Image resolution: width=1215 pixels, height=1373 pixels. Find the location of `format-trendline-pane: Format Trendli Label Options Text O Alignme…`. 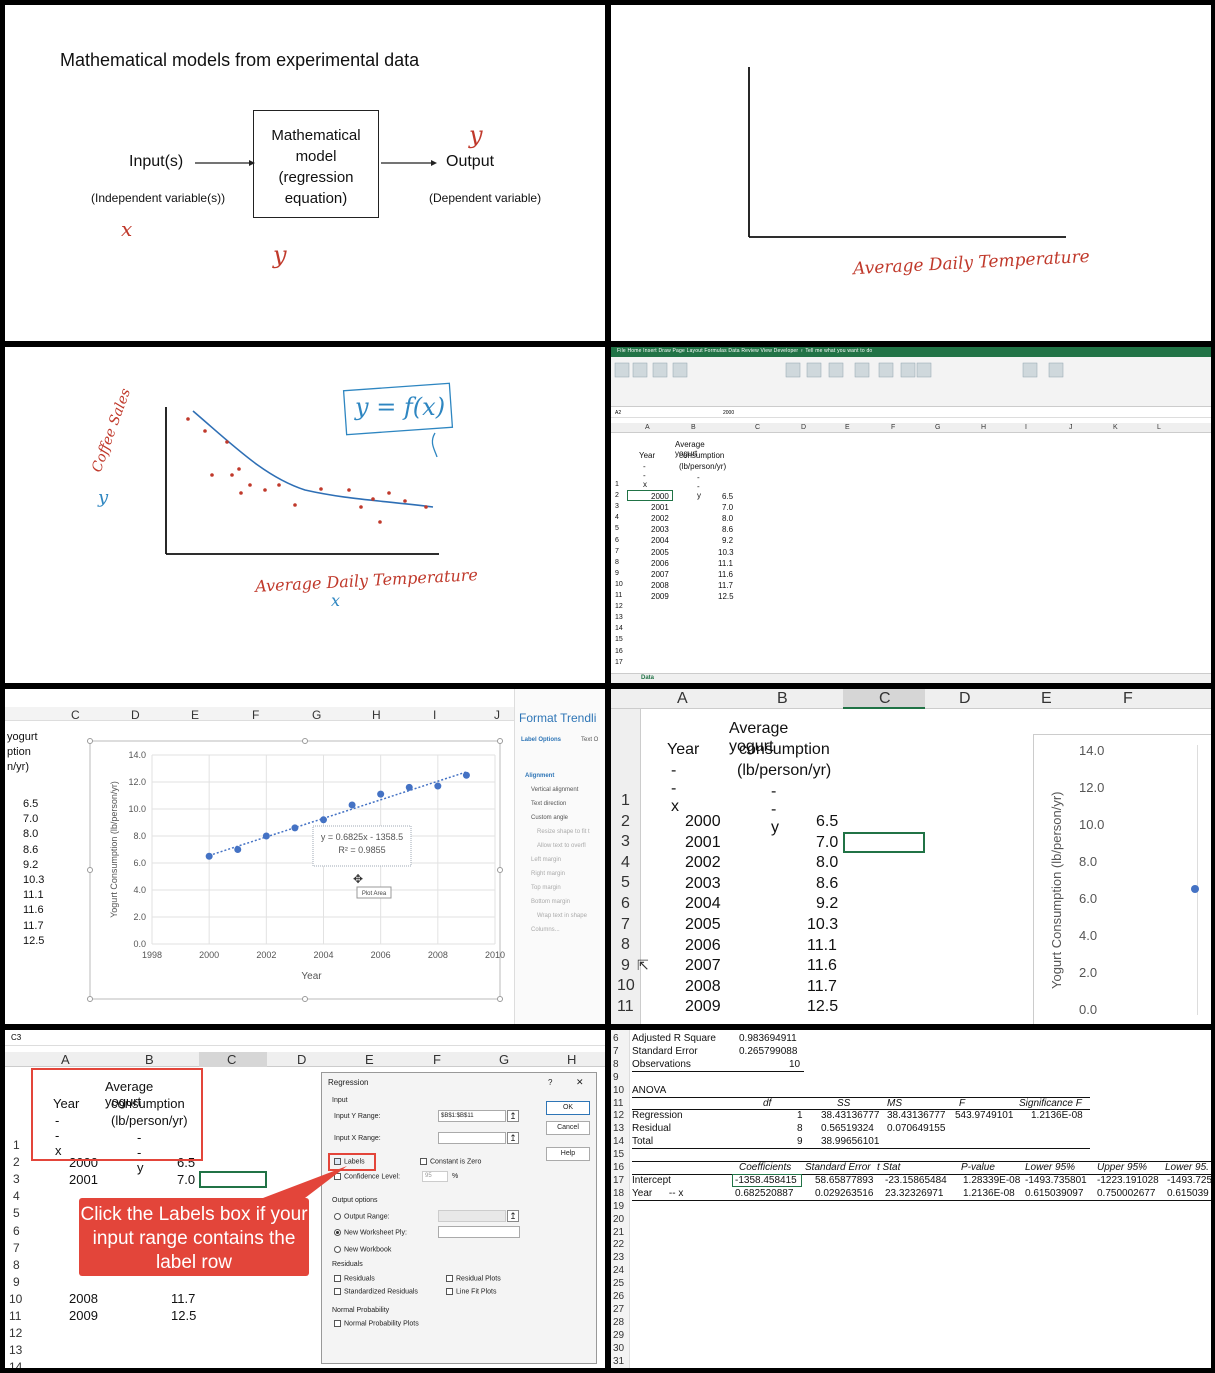

format-trendline-pane: Format Trendli Label Options Text O Alignme… is located at coordinates (559, 856).